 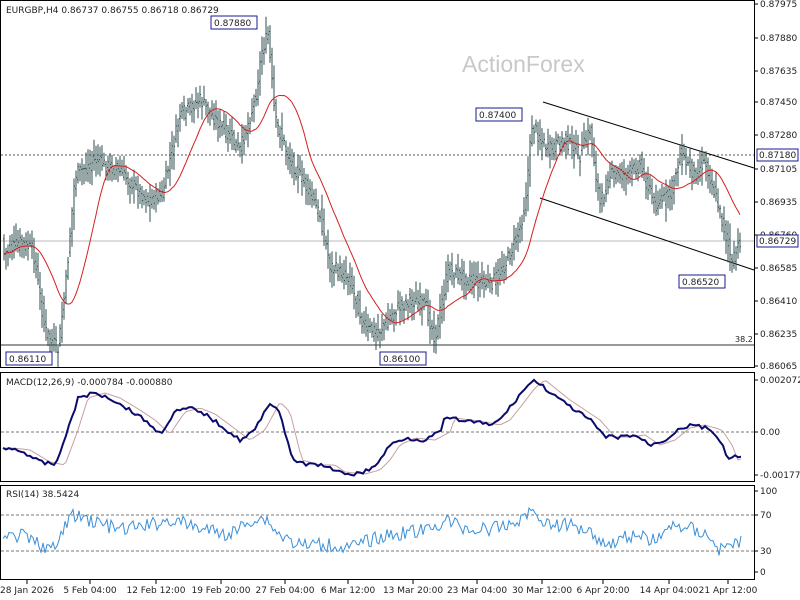 I want to click on annotation-low1: 0.86110, so click(x=29, y=358).